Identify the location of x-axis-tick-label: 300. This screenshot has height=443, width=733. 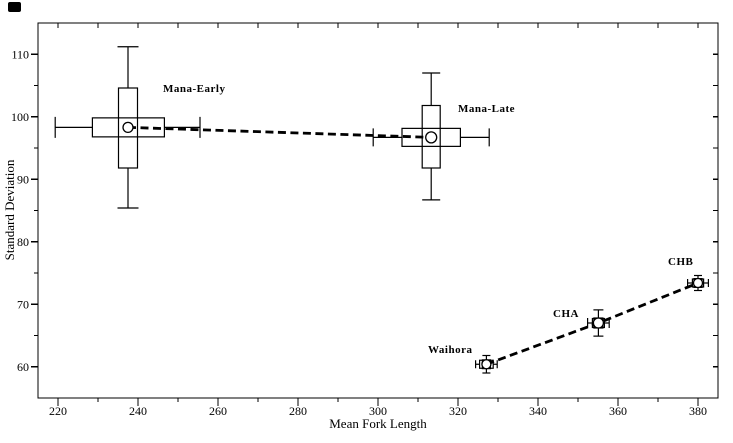
(378, 411).